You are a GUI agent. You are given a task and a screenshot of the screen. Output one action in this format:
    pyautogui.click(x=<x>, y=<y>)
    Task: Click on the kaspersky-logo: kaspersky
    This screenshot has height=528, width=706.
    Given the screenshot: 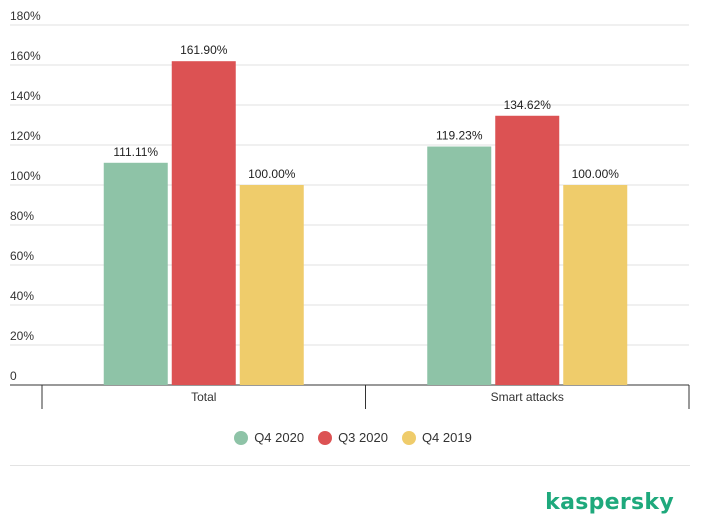 What is the action you would take?
    pyautogui.click(x=609, y=502)
    